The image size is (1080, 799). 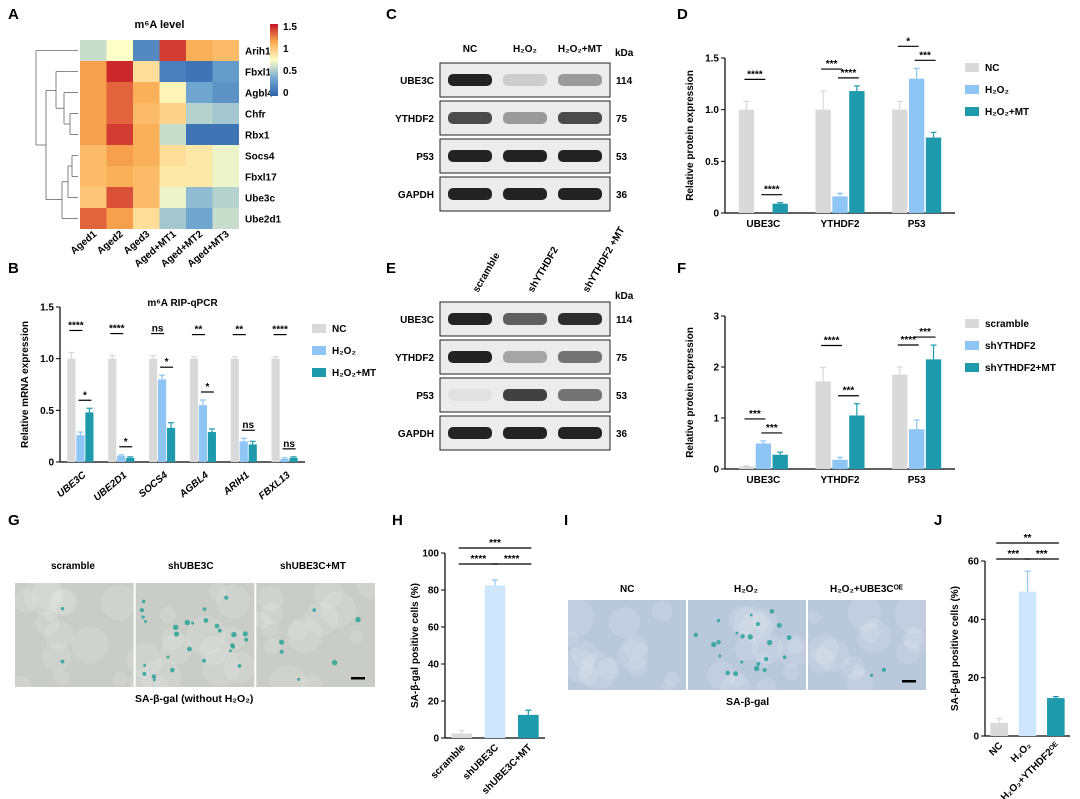 What do you see at coordinates (358, 678) in the screenshot?
I see `scale-bar` at bounding box center [358, 678].